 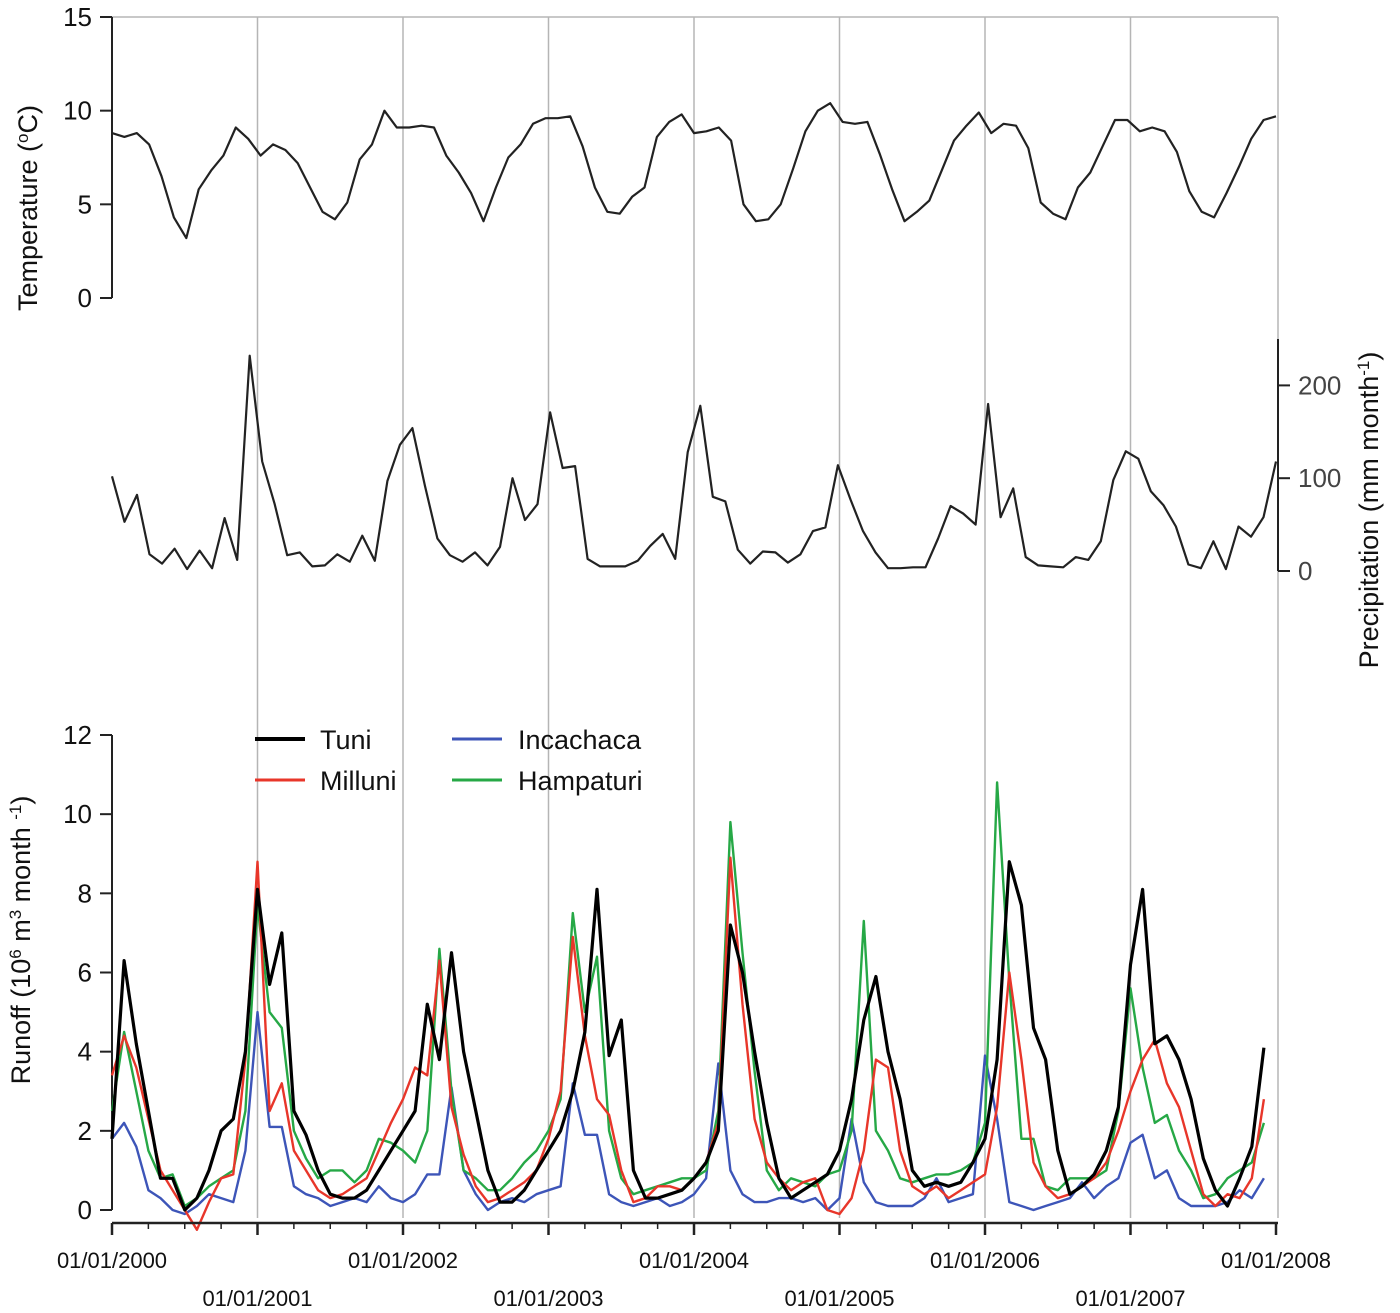 What do you see at coordinates (85, 1131) in the screenshot?
I see `runoff-tick-label-1: 2` at bounding box center [85, 1131].